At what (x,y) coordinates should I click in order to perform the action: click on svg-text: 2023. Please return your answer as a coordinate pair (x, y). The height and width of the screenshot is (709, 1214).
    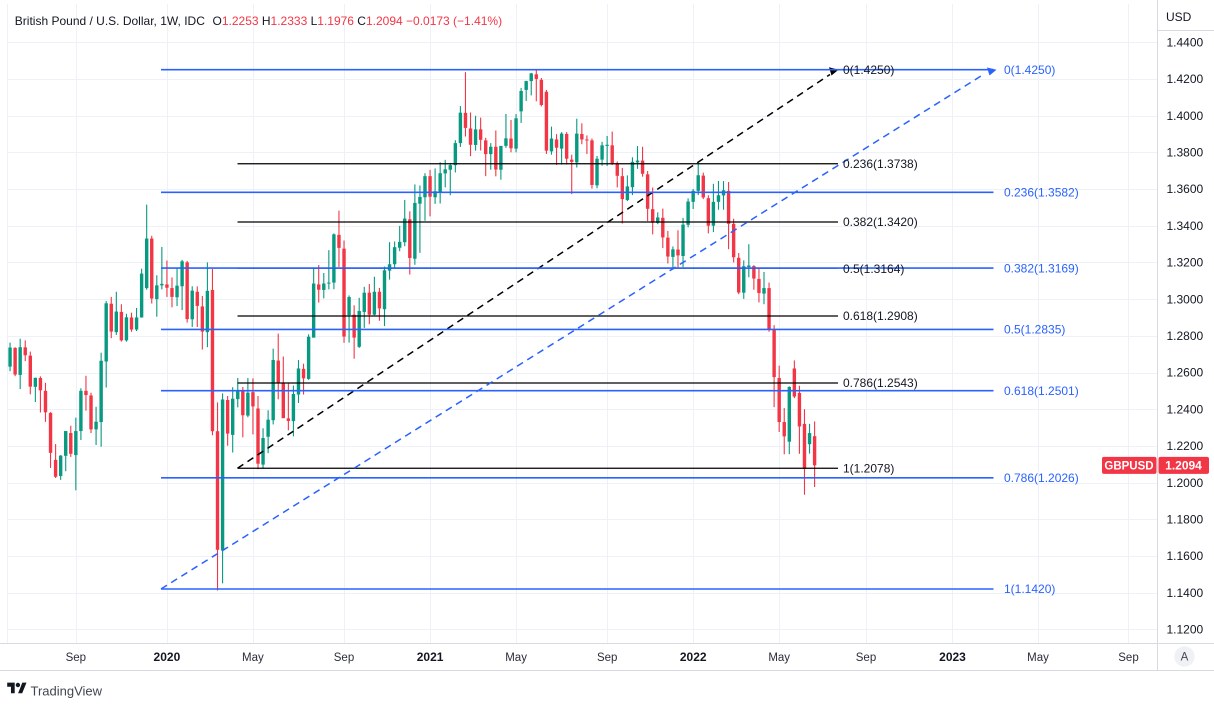
    Looking at the image, I should click on (952, 657).